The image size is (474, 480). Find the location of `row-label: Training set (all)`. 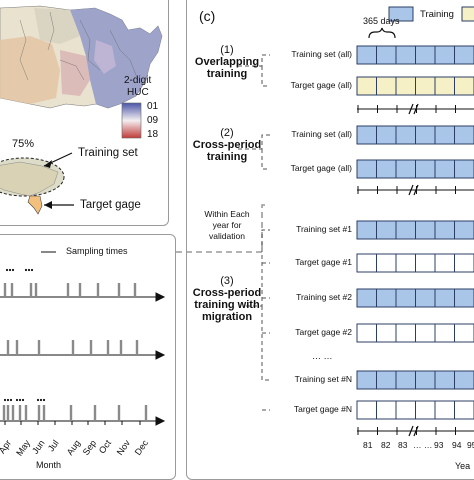

row-label: Training set (all) is located at coordinates (312, 54).